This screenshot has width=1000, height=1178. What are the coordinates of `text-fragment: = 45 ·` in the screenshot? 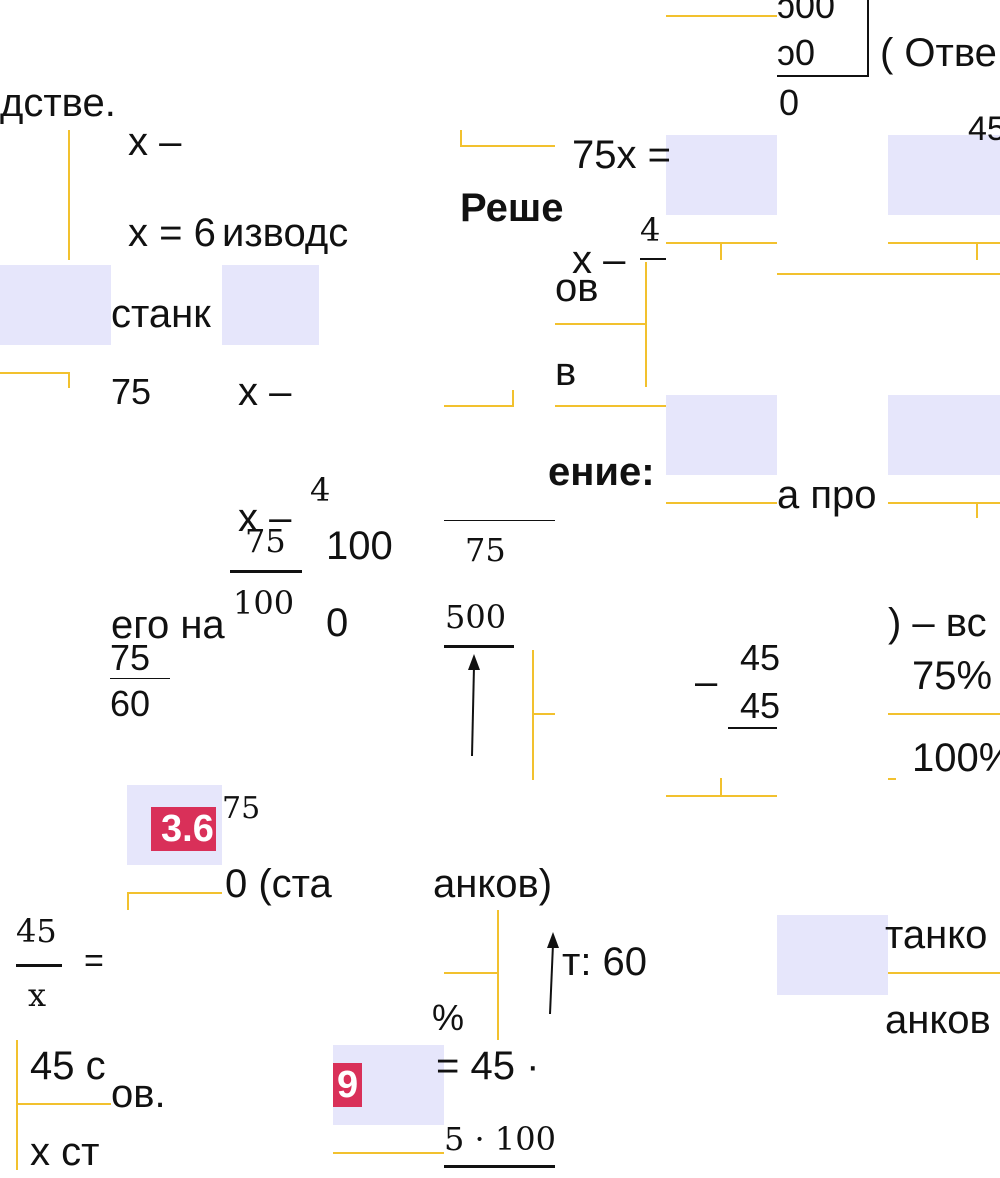 It's located at (488, 1066).